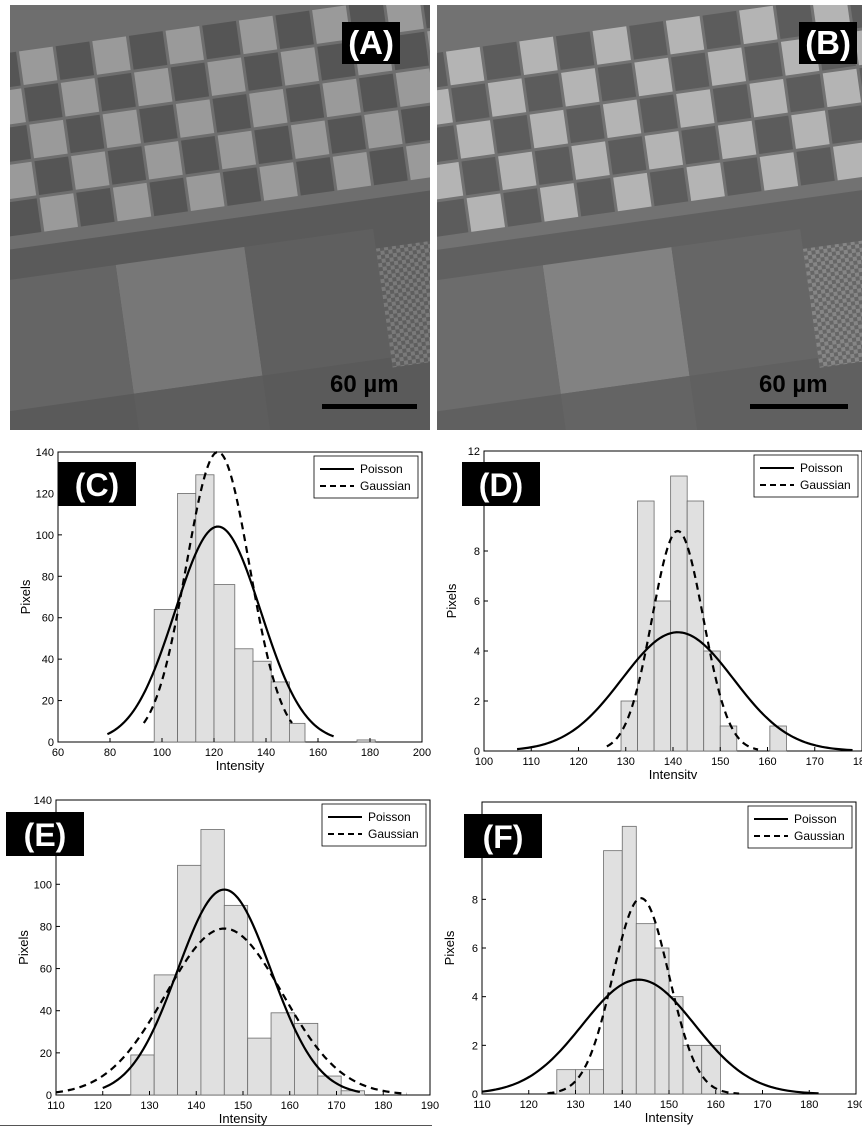 Image resolution: width=862 pixels, height=1127 pixels. I want to click on x-tick-label: 110, so click(56, 1106).